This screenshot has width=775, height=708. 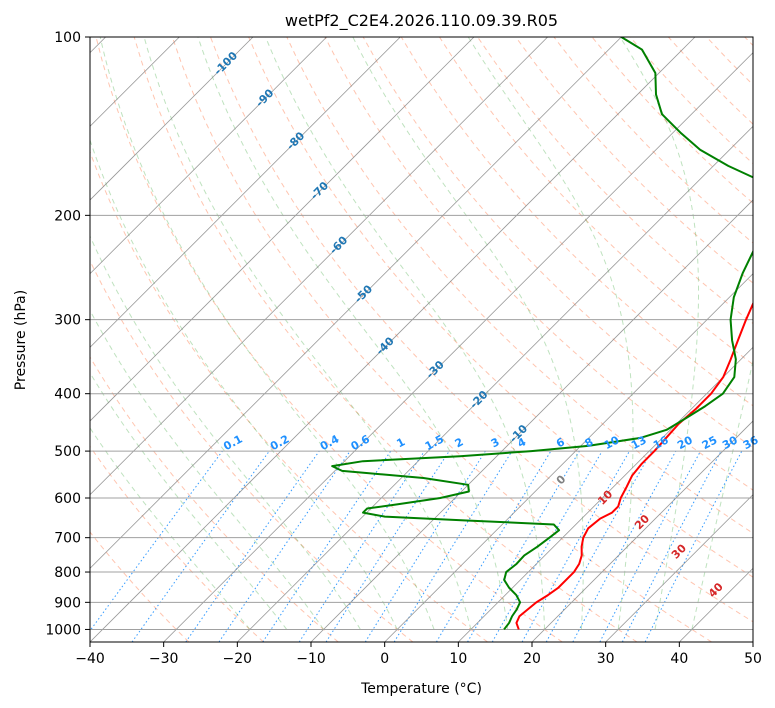 I want to click on x-tick-label: −10, so click(x=311, y=659).